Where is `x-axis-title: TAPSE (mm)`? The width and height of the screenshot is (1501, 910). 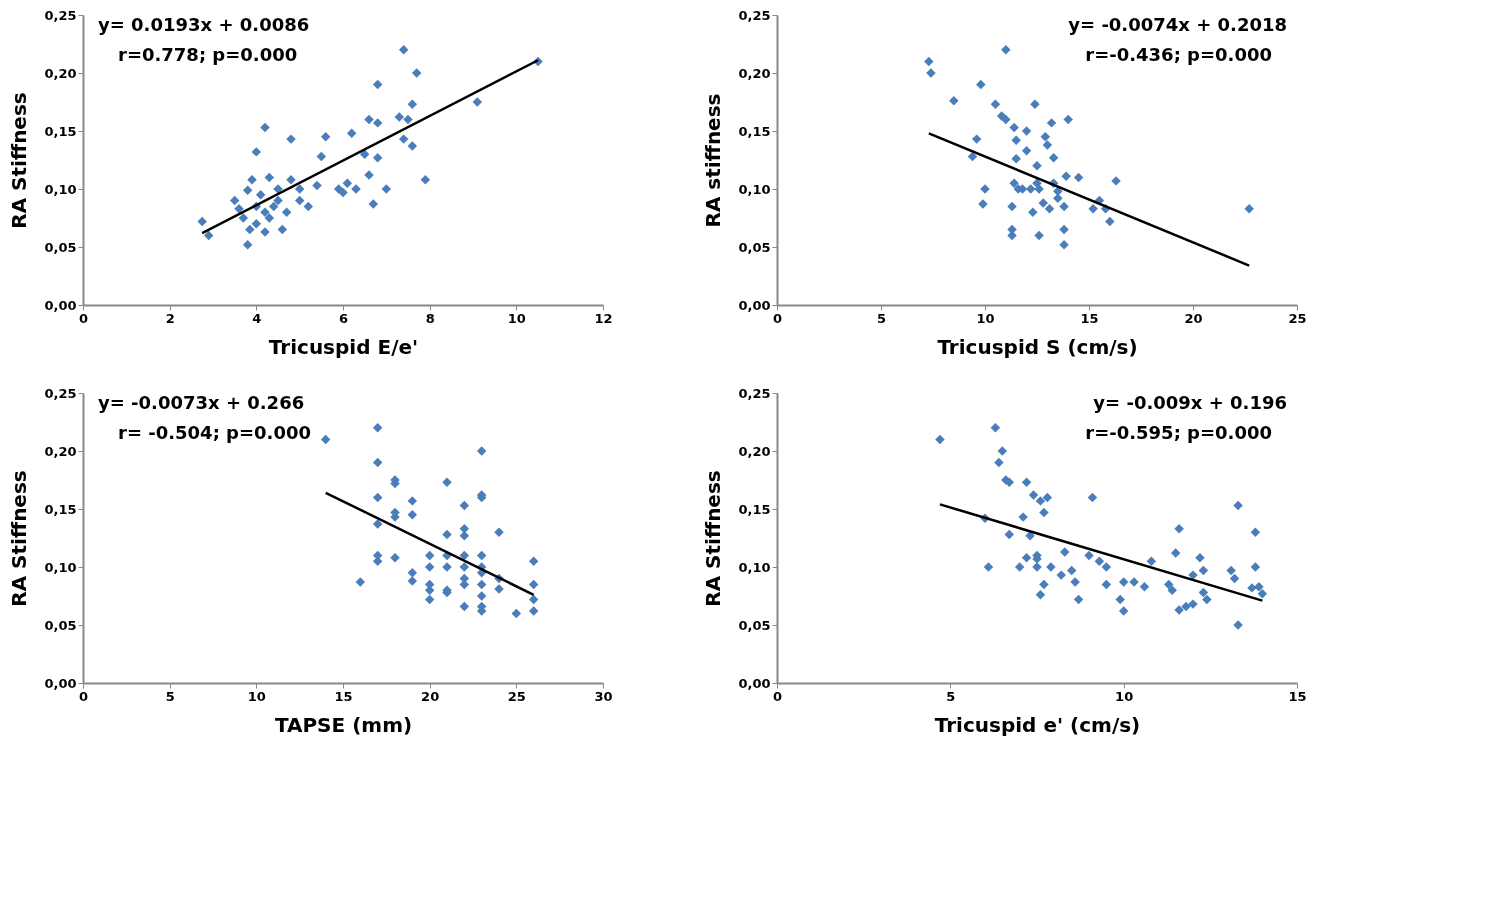
x-axis-title: TAPSE (mm) is located at coordinates (343, 724).